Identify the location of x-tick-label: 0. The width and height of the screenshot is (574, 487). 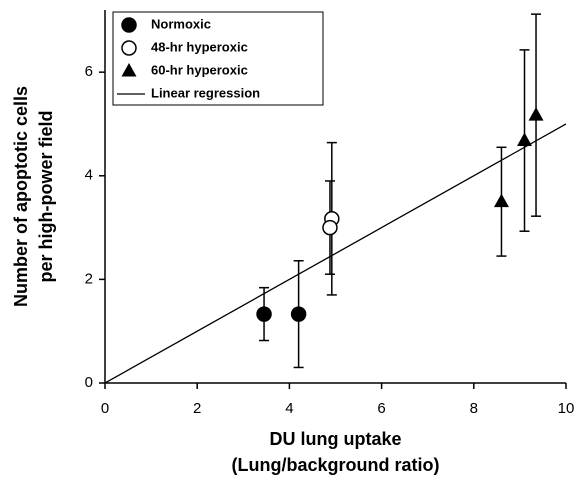
(105, 408).